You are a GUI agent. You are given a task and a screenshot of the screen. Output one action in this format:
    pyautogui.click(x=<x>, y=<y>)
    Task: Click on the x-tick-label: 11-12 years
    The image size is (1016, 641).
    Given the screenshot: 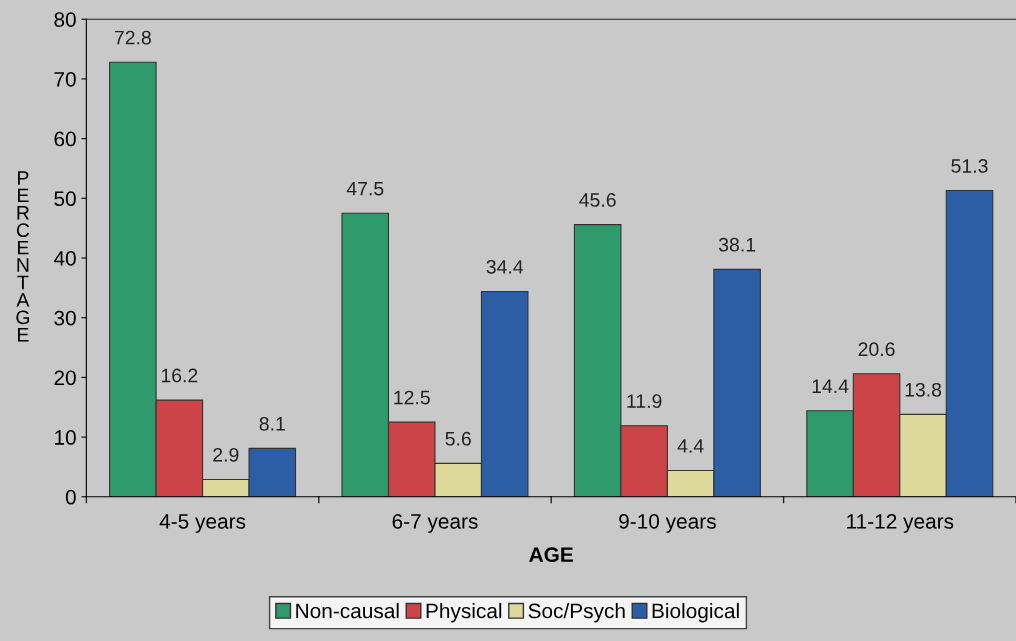 What is the action you would take?
    pyautogui.click(x=900, y=523)
    